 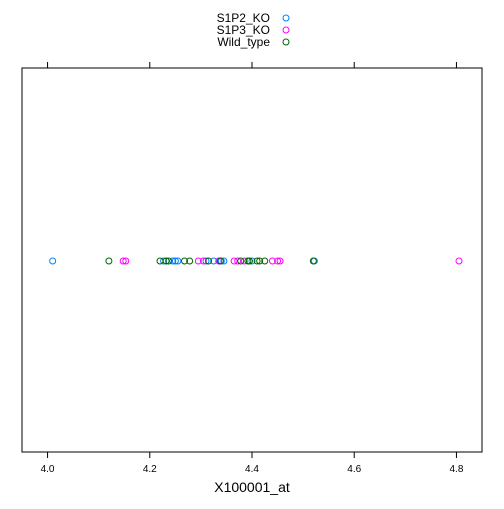 What do you see at coordinates (150, 469) in the screenshot?
I see `x-tick-label: 4.2` at bounding box center [150, 469].